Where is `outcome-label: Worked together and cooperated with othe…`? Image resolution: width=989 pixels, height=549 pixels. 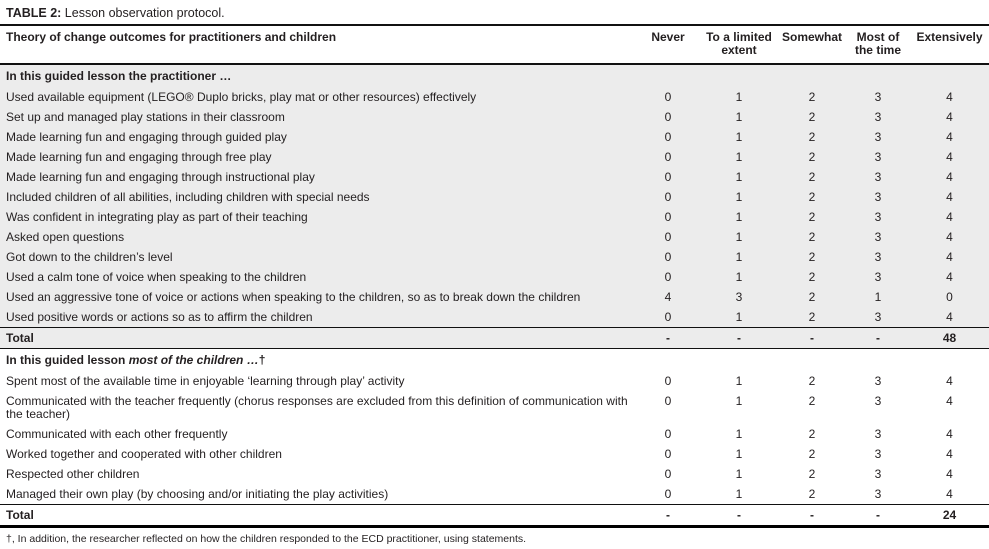 outcome-label: Worked together and cooperated with othe… is located at coordinates (144, 454).